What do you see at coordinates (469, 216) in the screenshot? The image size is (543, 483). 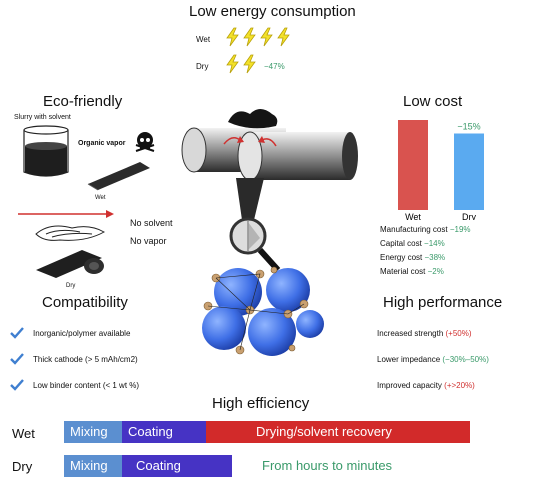 I see `cost-bar-label: Dry` at bounding box center [469, 216].